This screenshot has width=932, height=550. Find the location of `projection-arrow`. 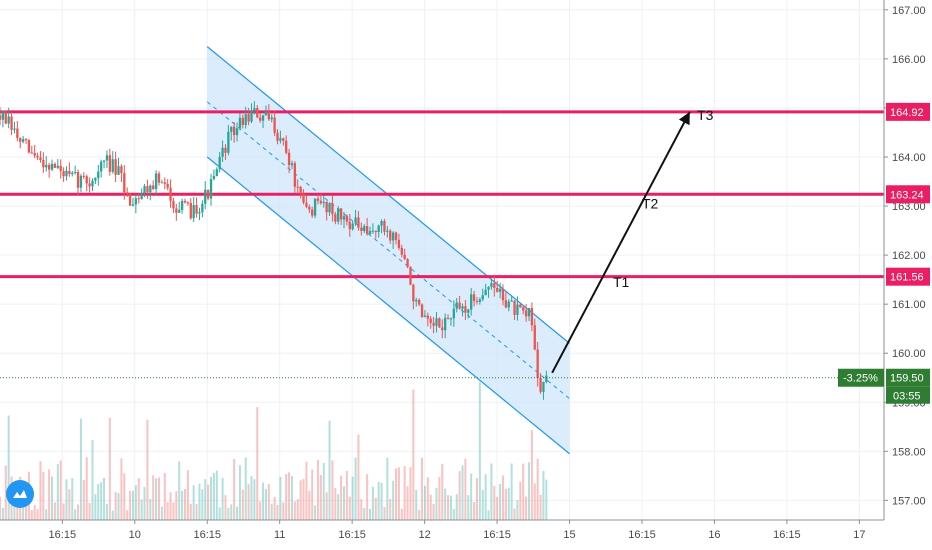

projection-arrow is located at coordinates (621, 242).